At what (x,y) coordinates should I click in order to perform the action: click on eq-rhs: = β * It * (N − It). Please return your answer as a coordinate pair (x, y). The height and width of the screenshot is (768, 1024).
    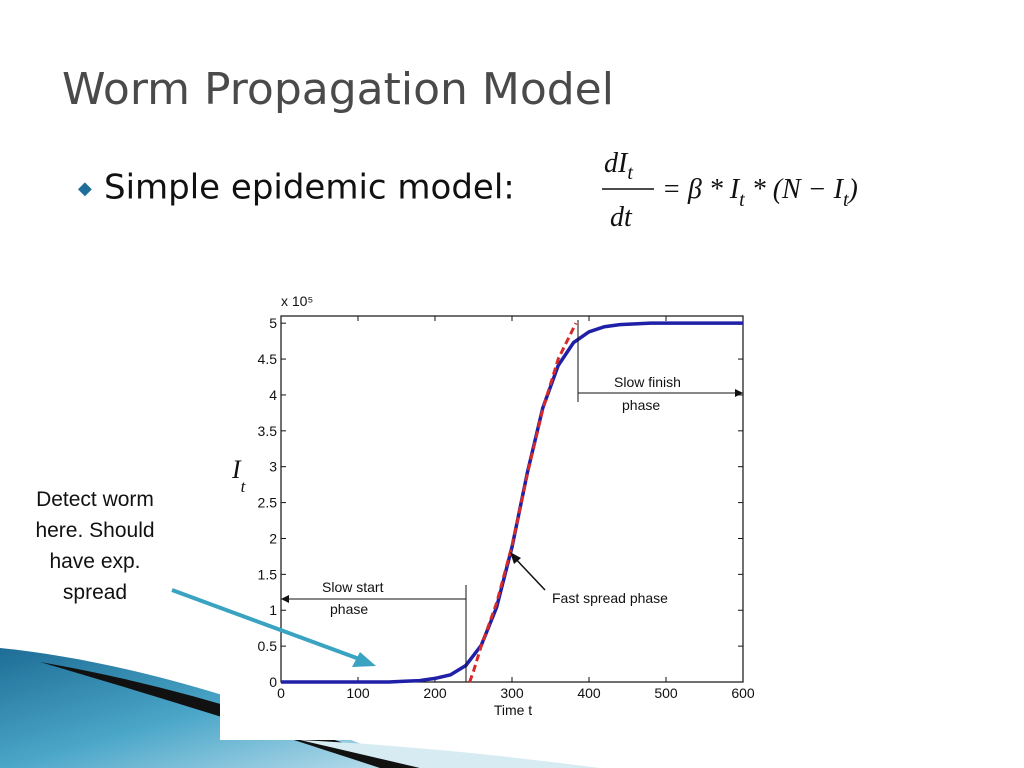
    Looking at the image, I should click on (760, 192).